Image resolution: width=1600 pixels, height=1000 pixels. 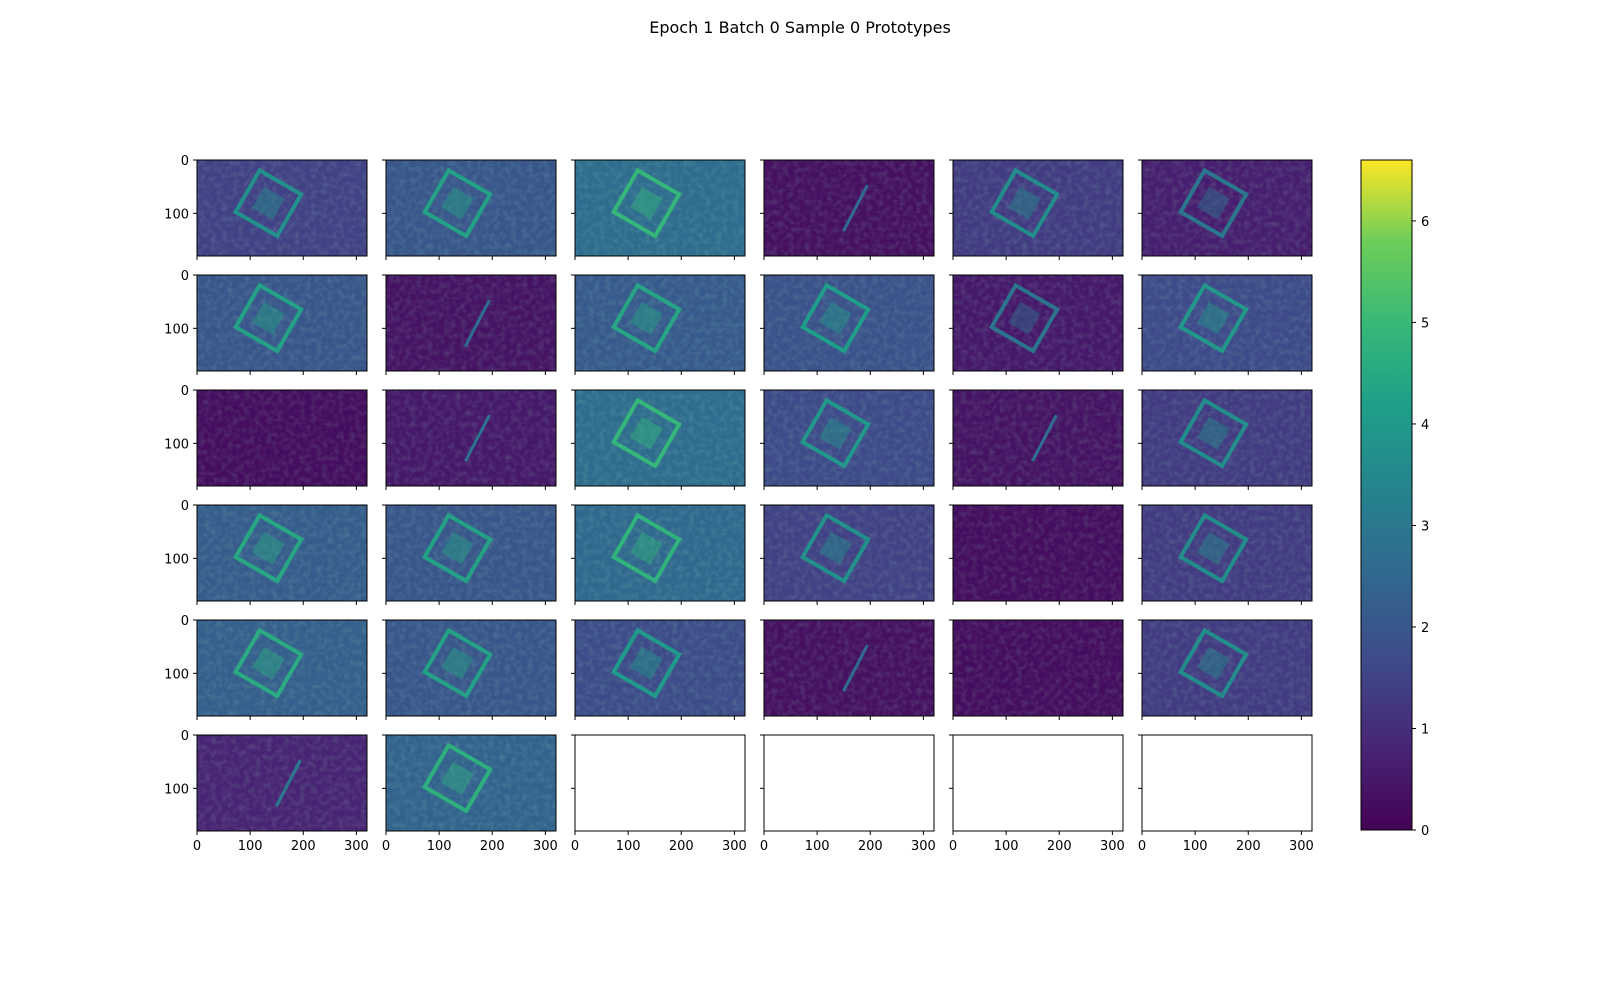 What do you see at coordinates (575, 846) in the screenshot?
I see `x-tick-label: 0` at bounding box center [575, 846].